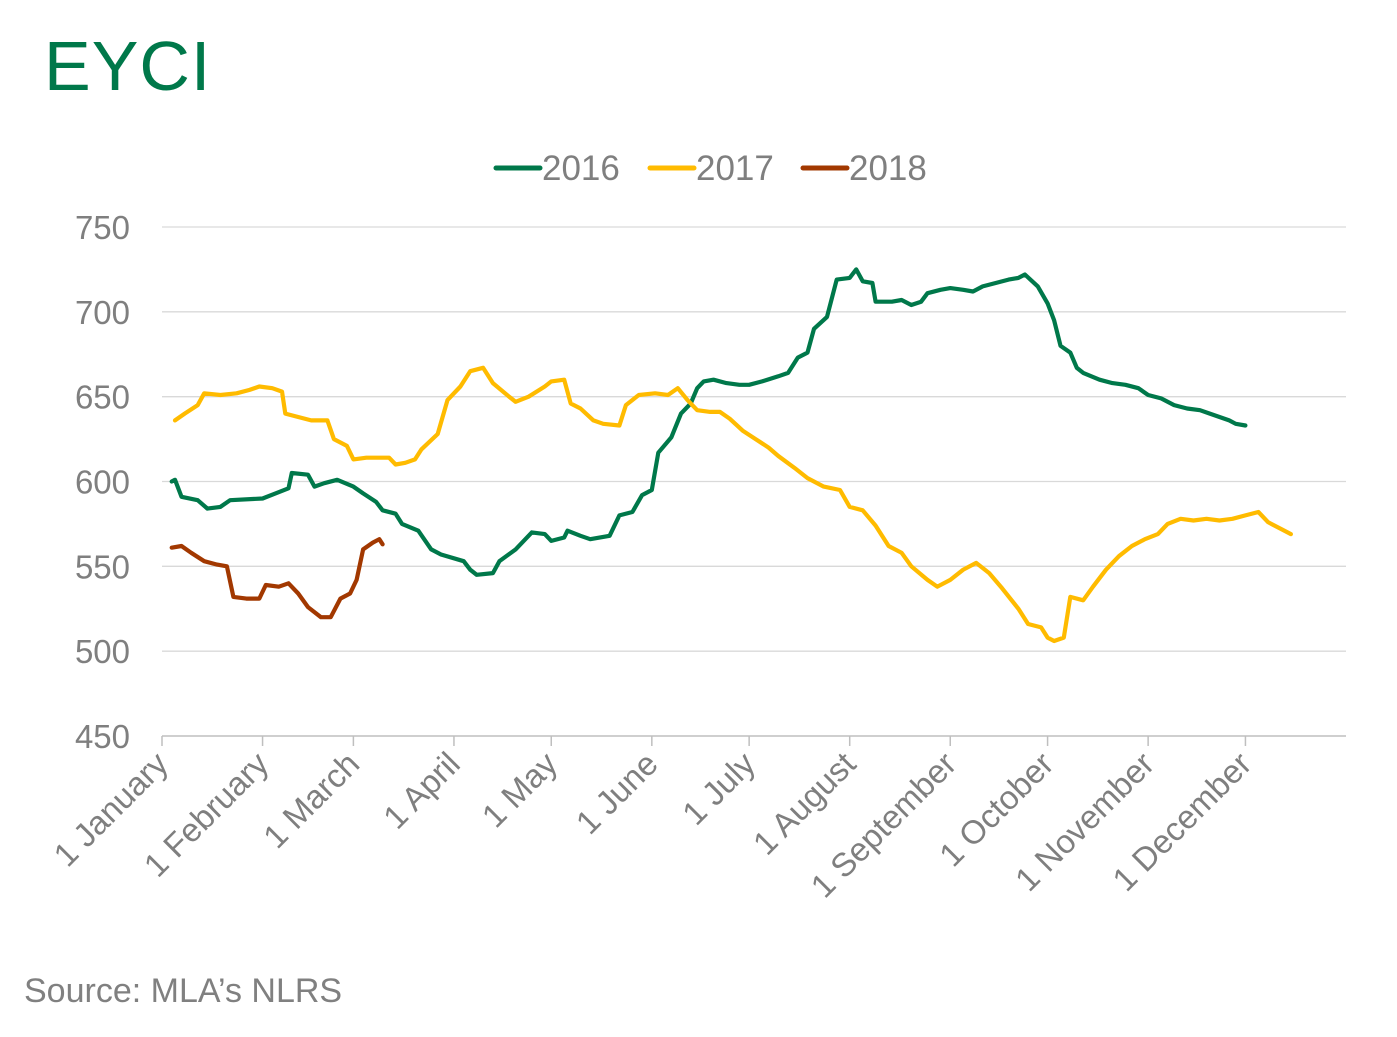  What do you see at coordinates (311, 800) in the screenshot?
I see `x-tick-label: 1 March` at bounding box center [311, 800].